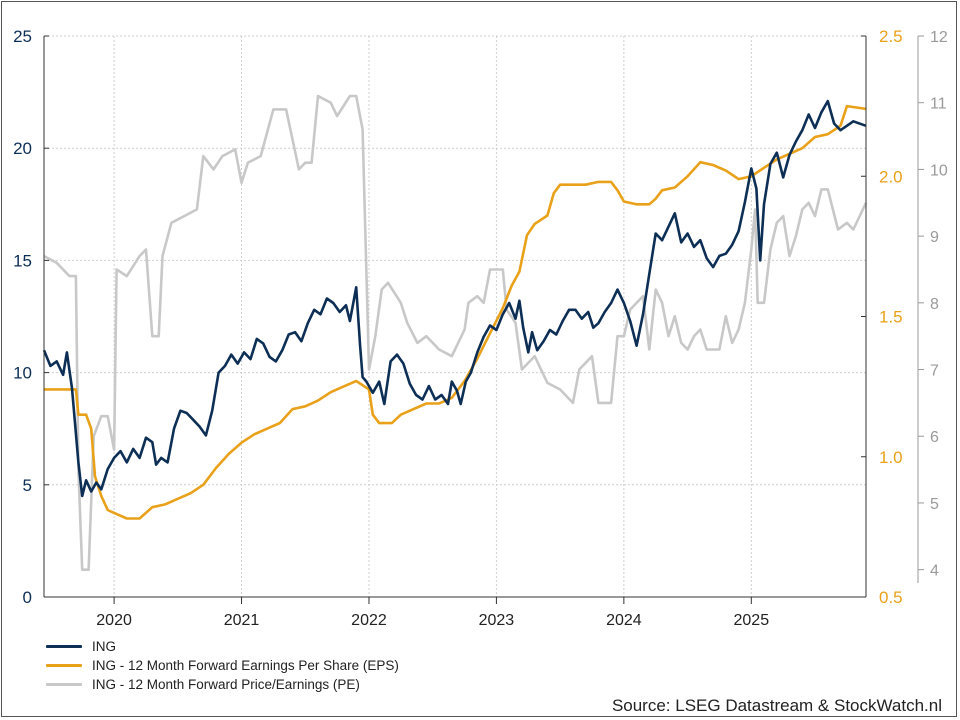 This screenshot has height=720, width=960. What do you see at coordinates (114, 620) in the screenshot?
I see `x-axis-tick-label: 2020` at bounding box center [114, 620].